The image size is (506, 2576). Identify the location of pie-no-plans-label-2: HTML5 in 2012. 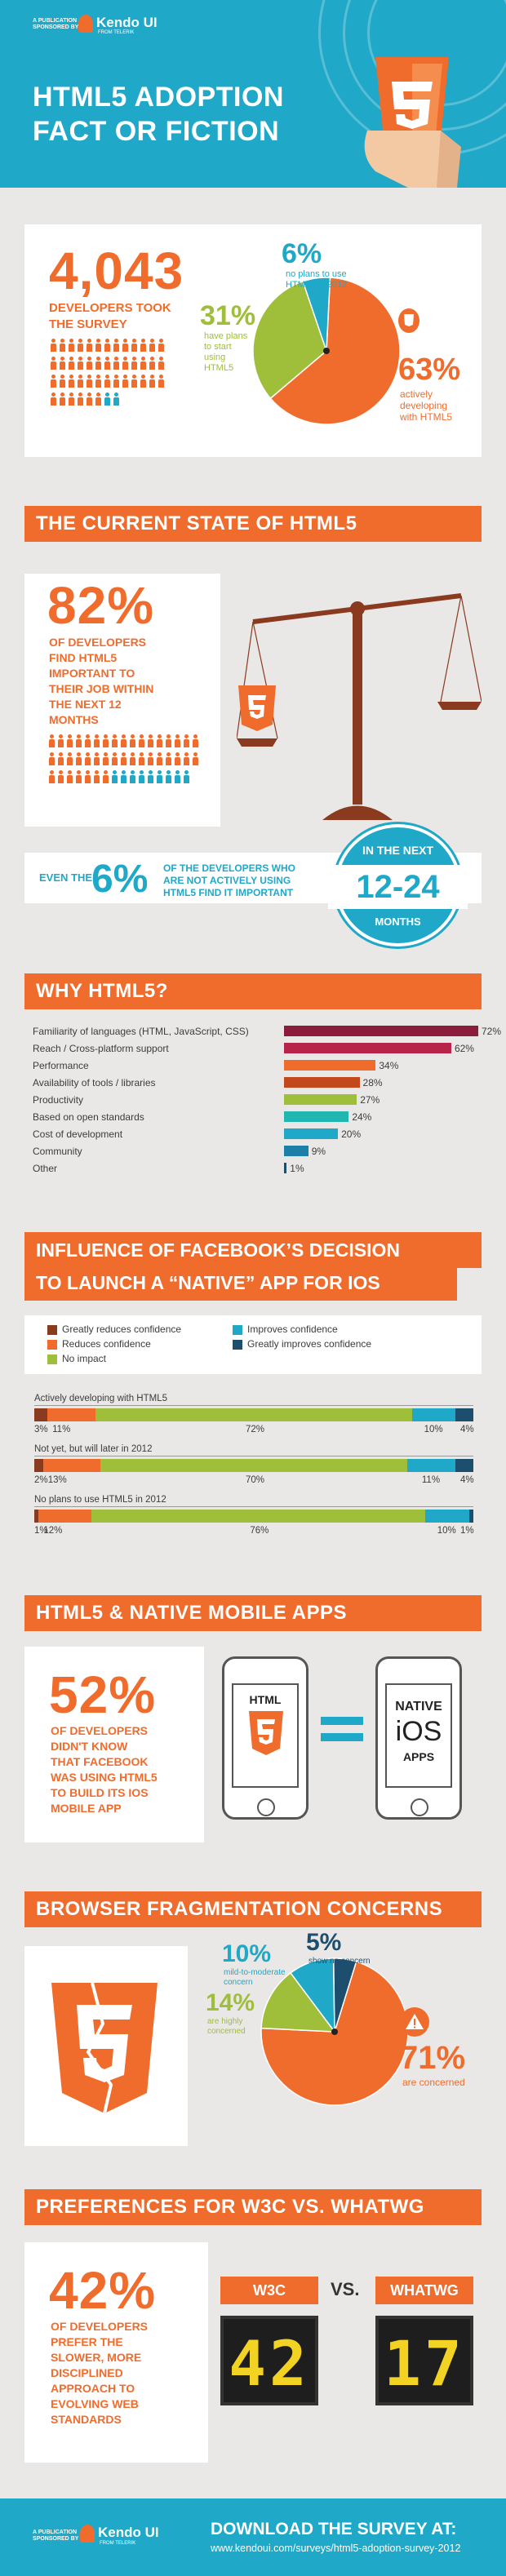
(317, 285).